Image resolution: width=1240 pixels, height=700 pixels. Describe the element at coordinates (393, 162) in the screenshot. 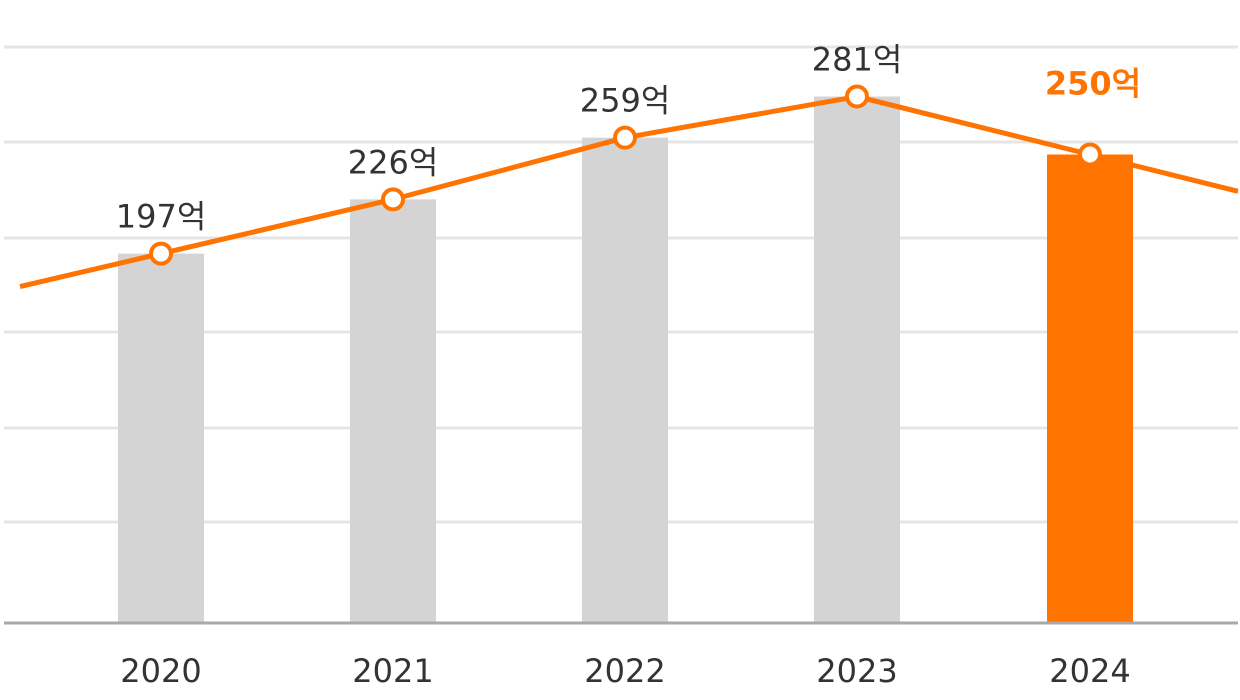

I see `data-label-2021: 226억` at that location.